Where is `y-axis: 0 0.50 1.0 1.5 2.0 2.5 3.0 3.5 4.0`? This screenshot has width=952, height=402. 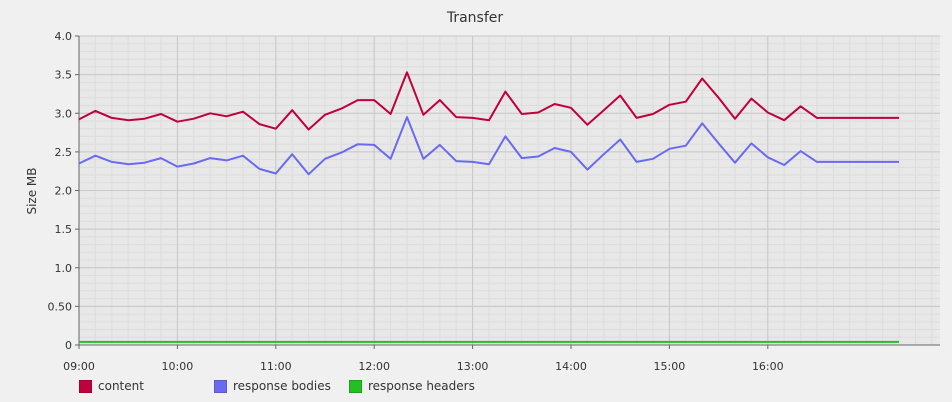 y-axis: 0 0.50 1.0 1.5 2.0 2.5 3.0 3.5 4.0 is located at coordinates (64, 191).